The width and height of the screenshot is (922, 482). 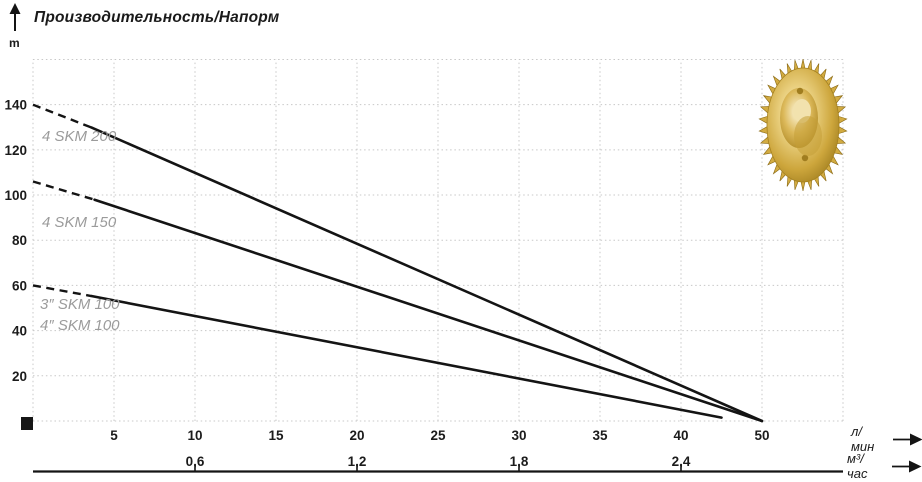 What do you see at coordinates (761, 435) in the screenshot?
I see `x-tick-label: 50` at bounding box center [761, 435].